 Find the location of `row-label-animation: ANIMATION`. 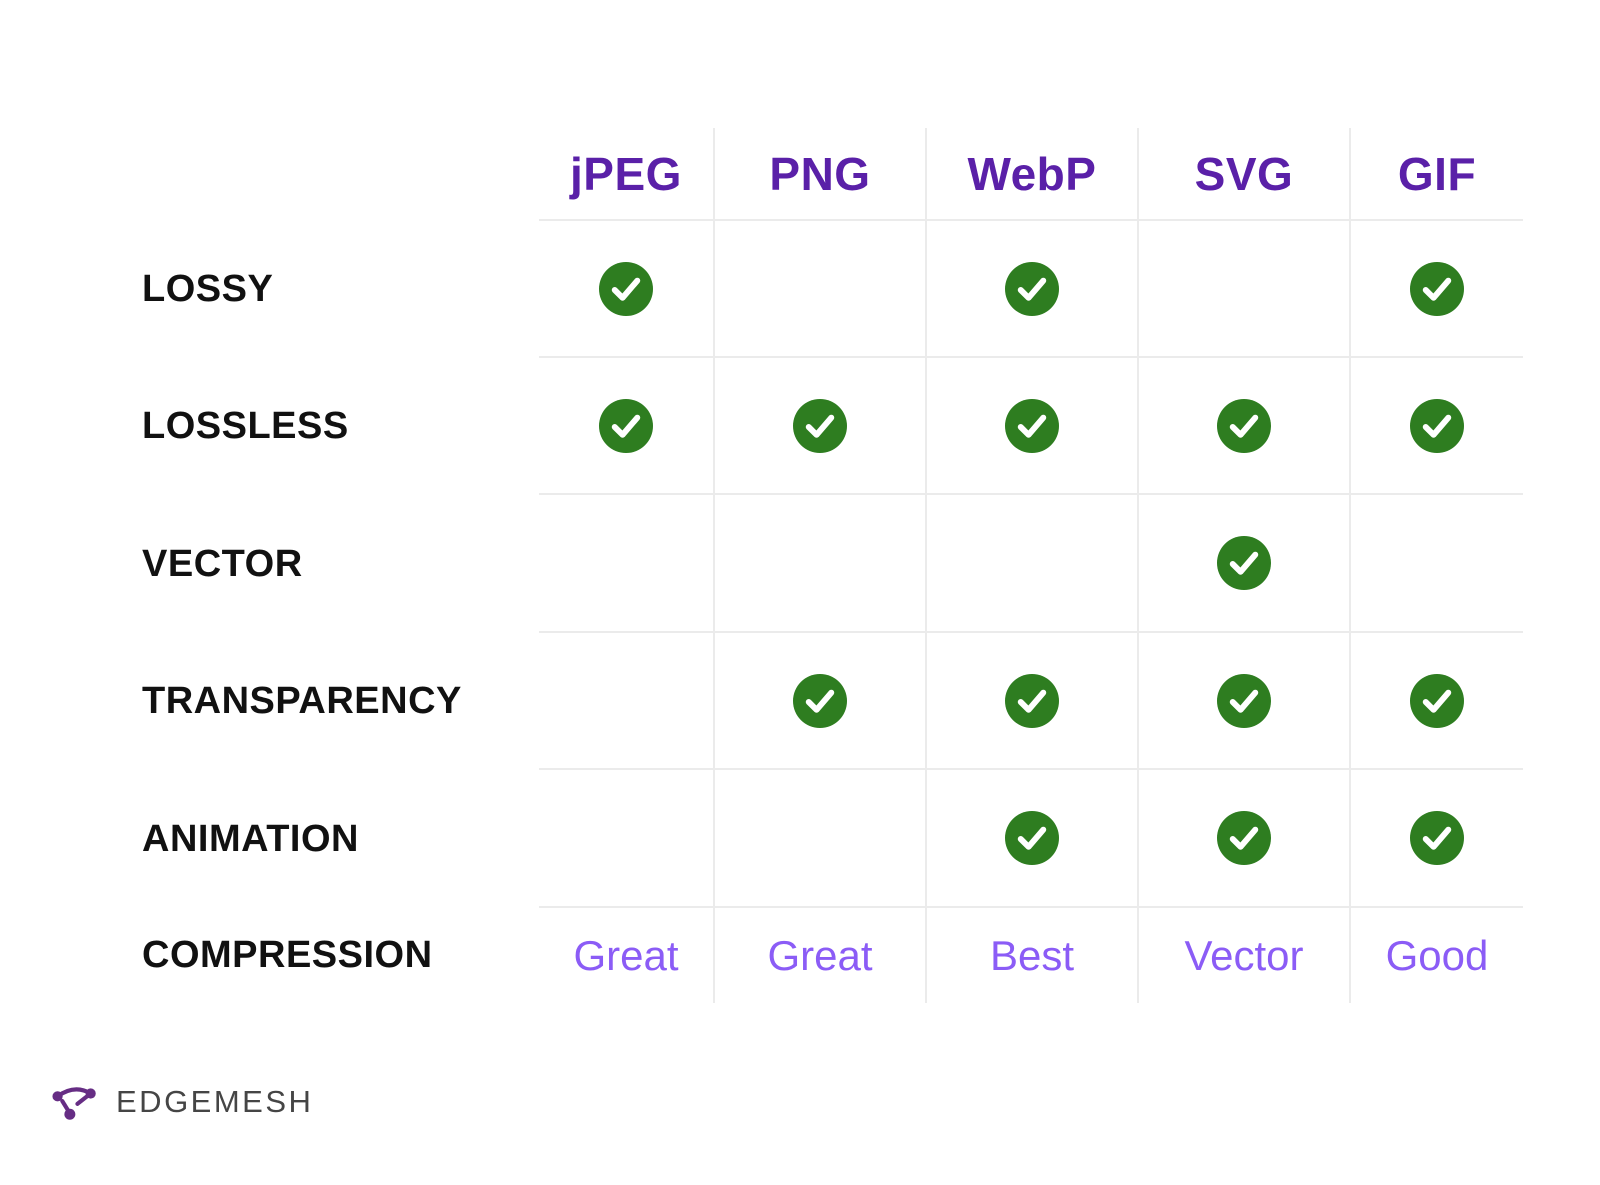

row-label-animation: ANIMATION is located at coordinates (250, 838).